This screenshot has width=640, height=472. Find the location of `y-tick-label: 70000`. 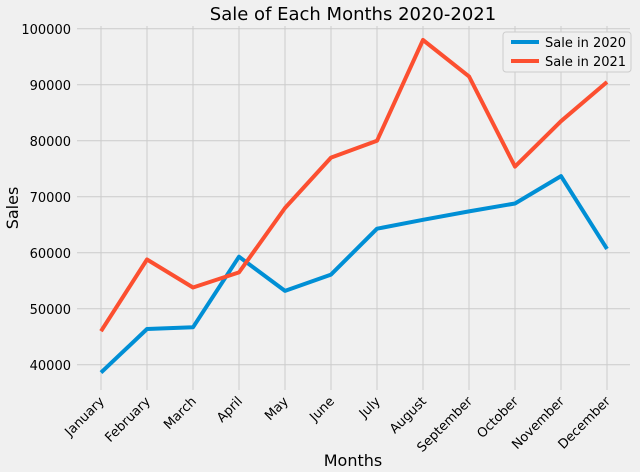

y-tick-label: 70000 is located at coordinates (50, 198).